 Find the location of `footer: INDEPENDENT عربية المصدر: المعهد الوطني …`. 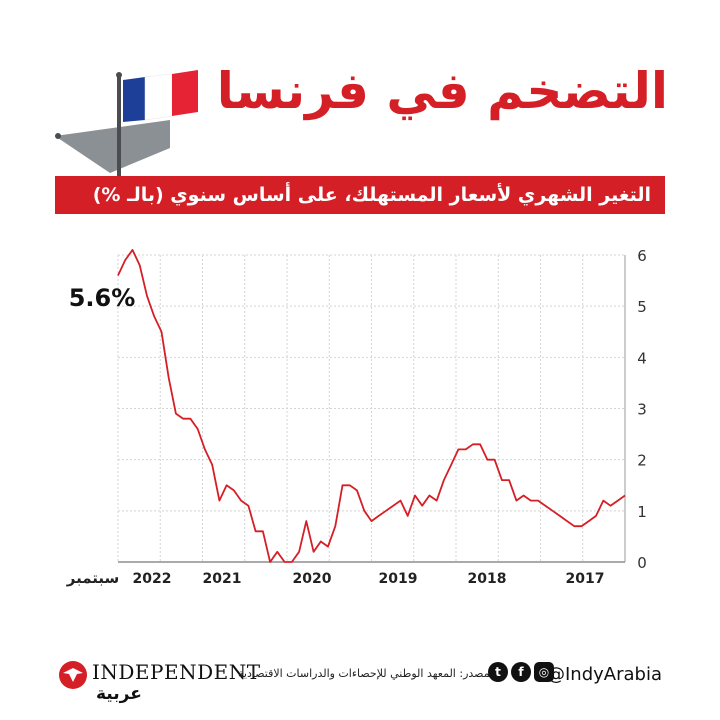

footer: INDEPENDENT عربية المصدر: المعهد الوطني … is located at coordinates (360, 684).